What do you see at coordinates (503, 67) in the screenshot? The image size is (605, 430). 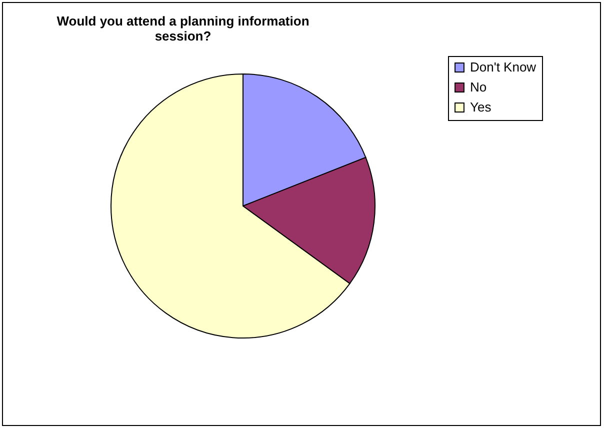 I see `legend-label: Don't Know` at bounding box center [503, 67].